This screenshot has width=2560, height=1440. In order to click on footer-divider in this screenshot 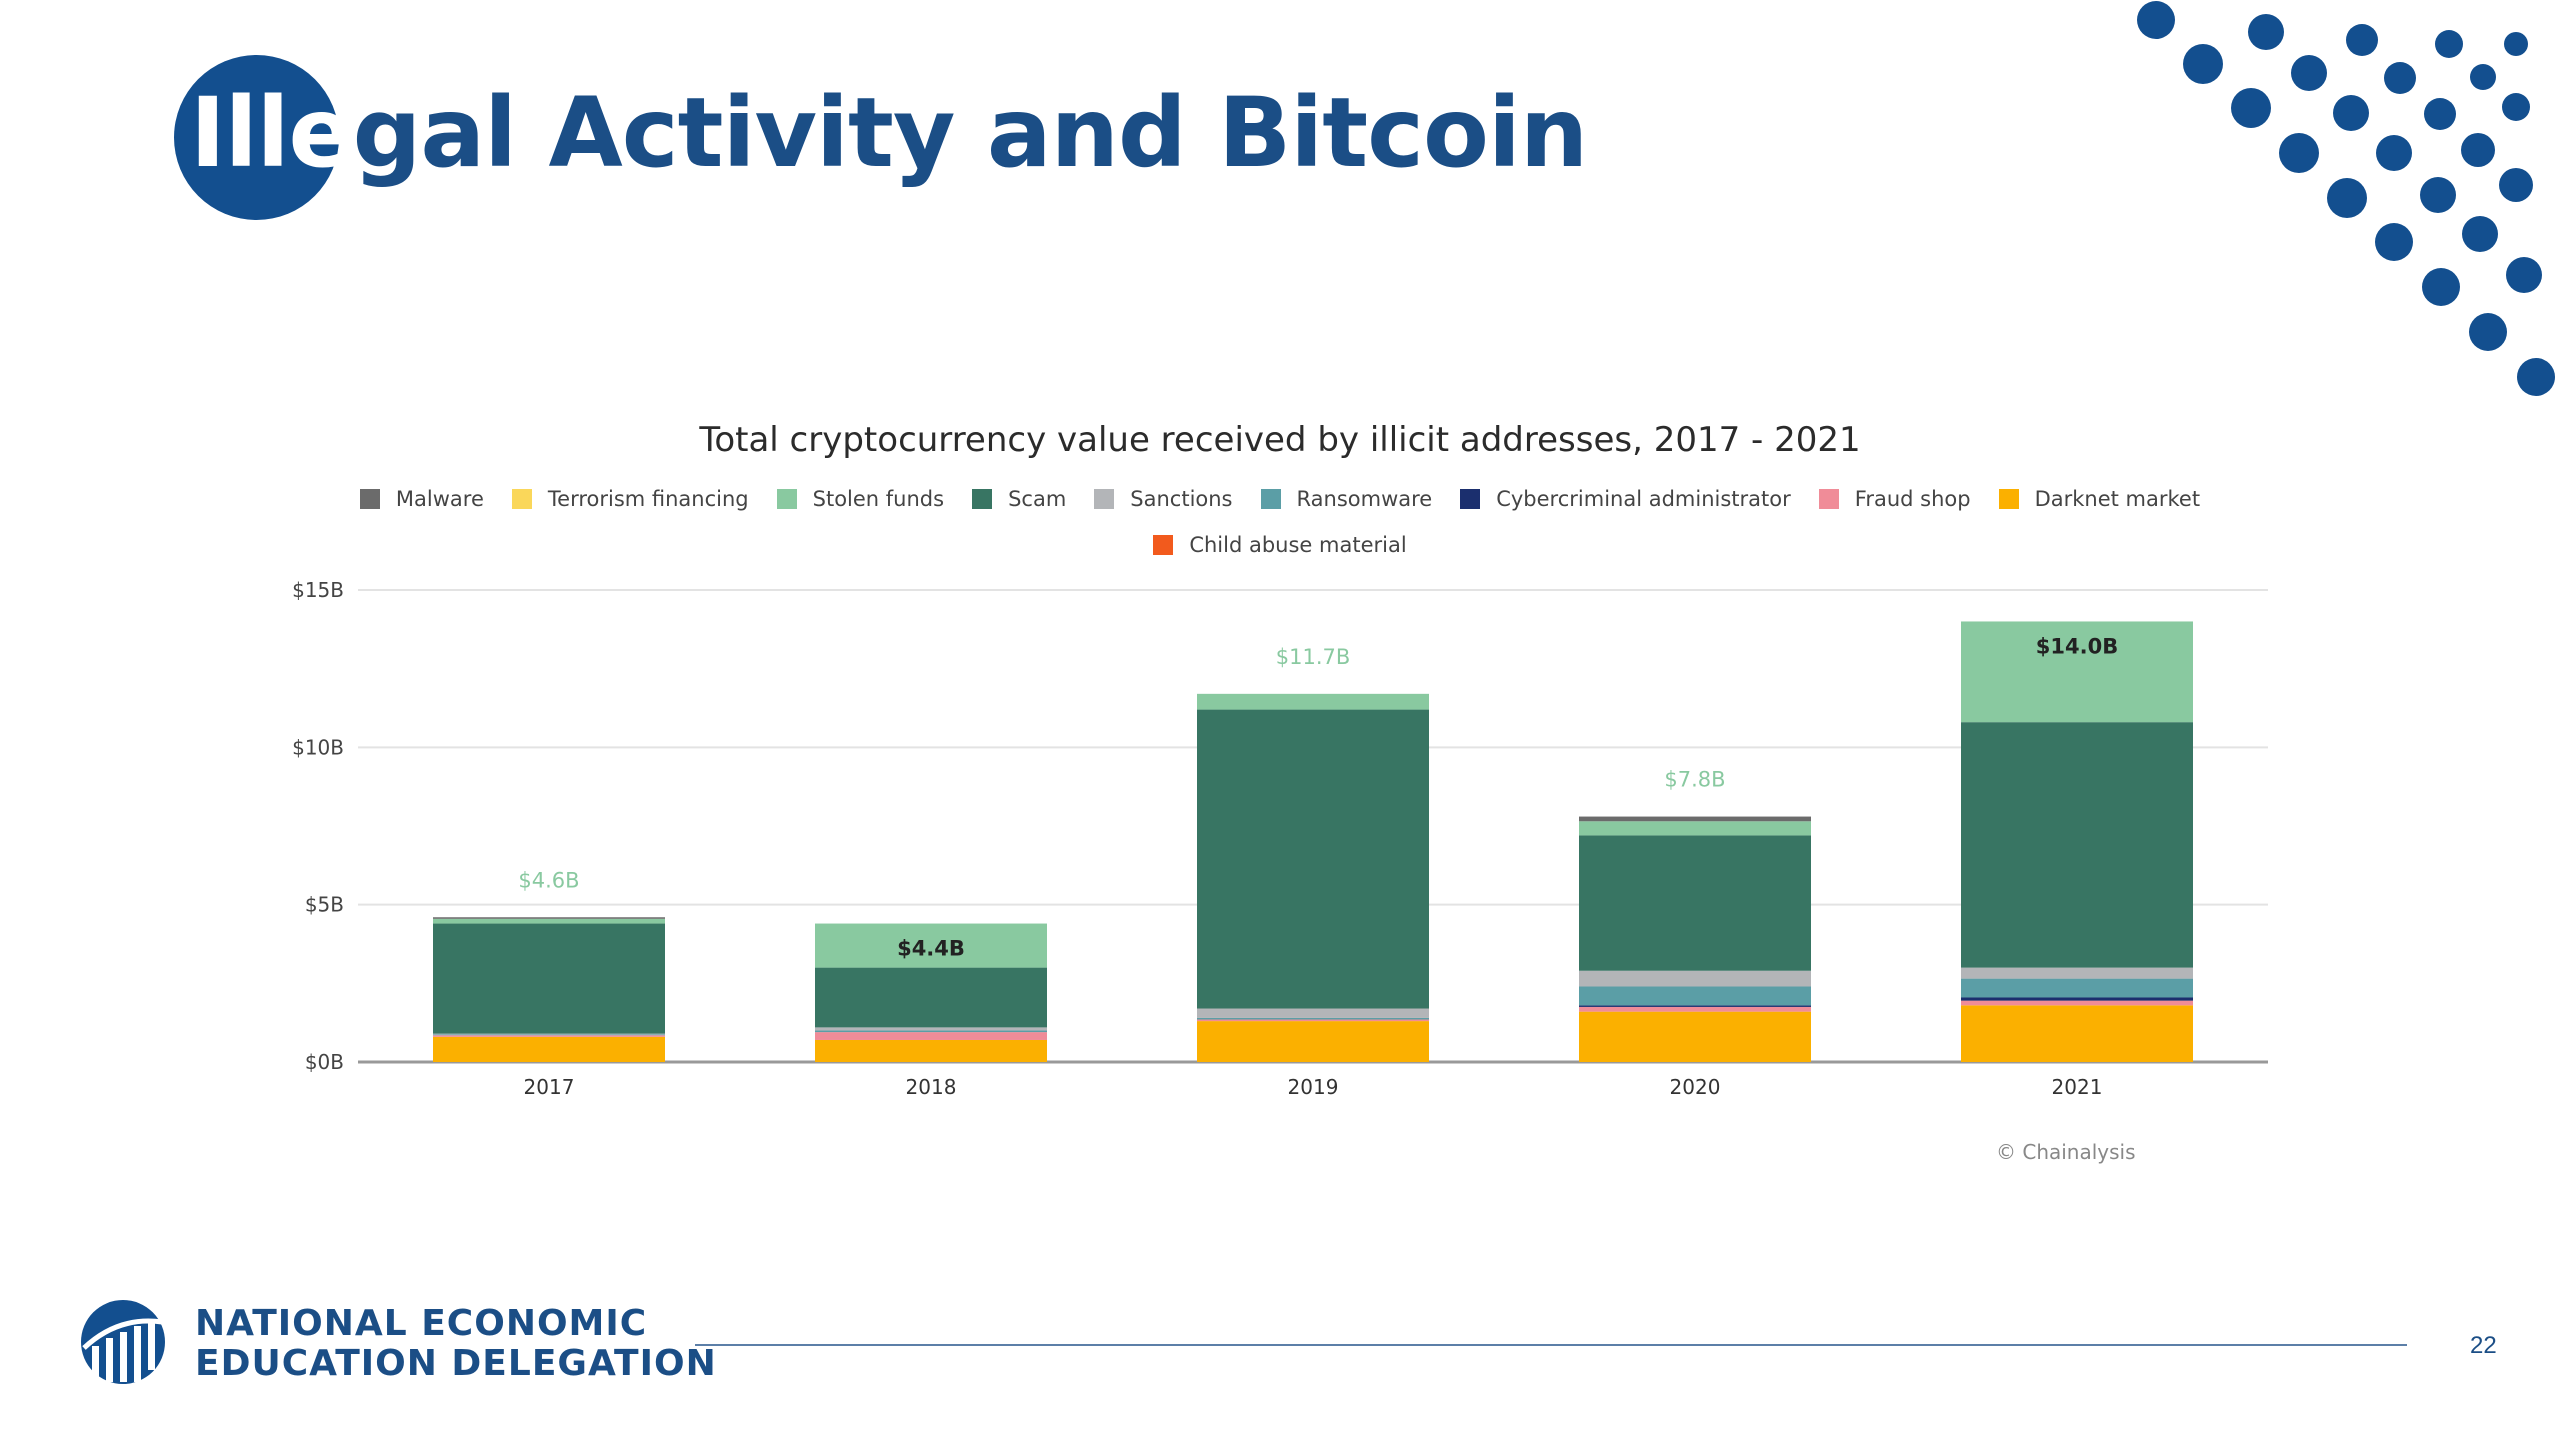, I will do `click(1551, 1345)`.